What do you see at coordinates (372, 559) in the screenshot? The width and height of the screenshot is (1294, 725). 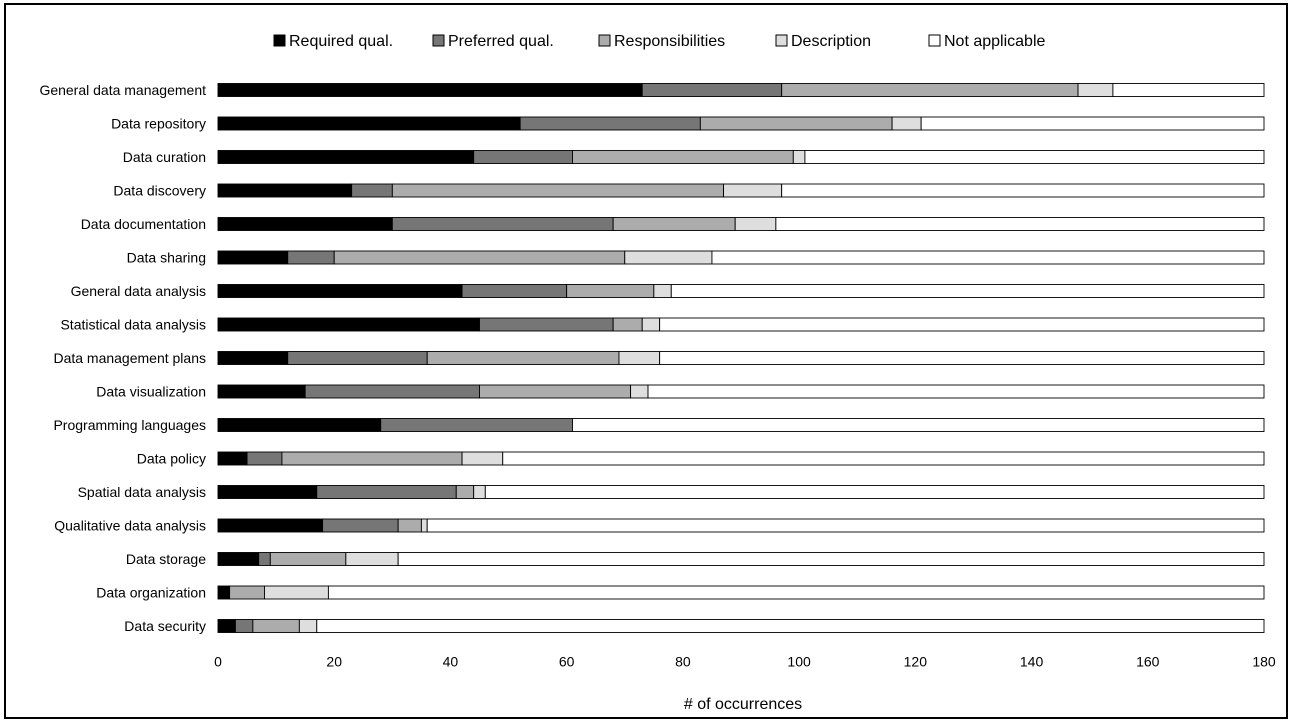 I see `bar-segment-description-data-storage` at bounding box center [372, 559].